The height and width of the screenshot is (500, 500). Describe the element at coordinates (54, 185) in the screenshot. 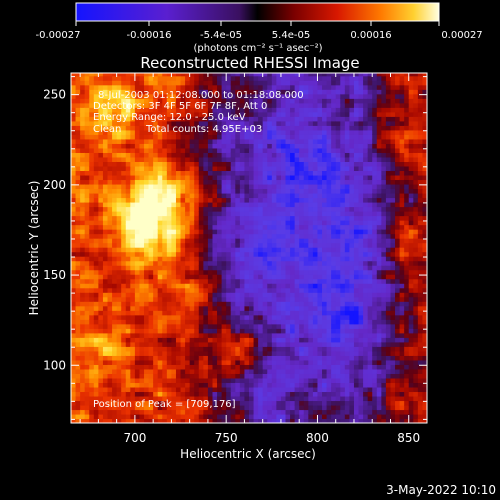

I see `y-tick-label: 200` at that location.